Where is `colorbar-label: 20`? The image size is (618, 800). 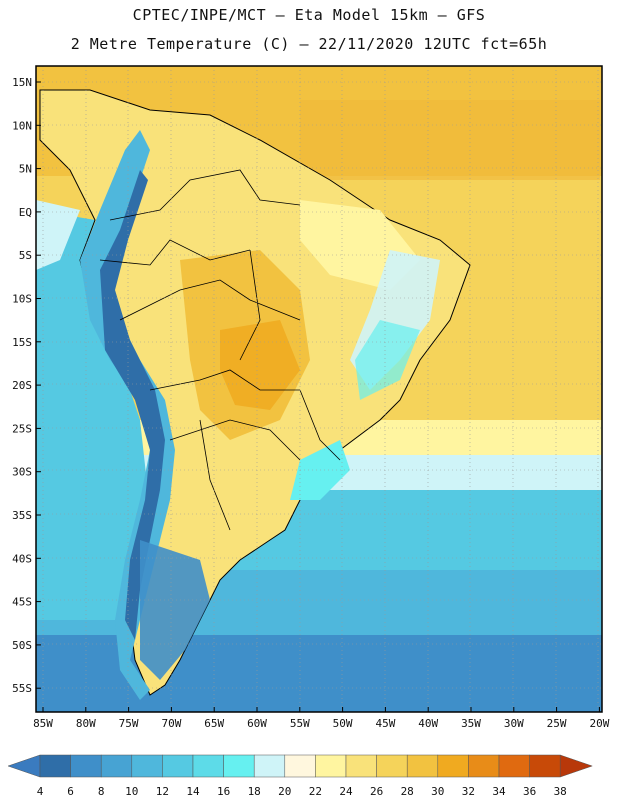 colorbar-label: 20 is located at coordinates (284, 791).